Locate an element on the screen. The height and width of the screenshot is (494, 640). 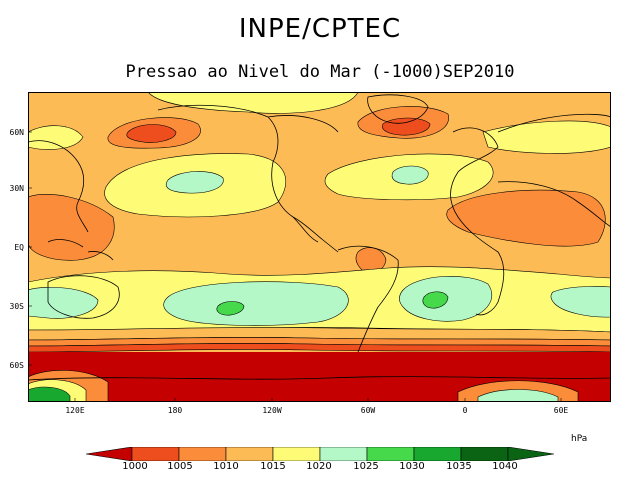
pressure-band-1015-polar-north is located at coordinates (253, 103).